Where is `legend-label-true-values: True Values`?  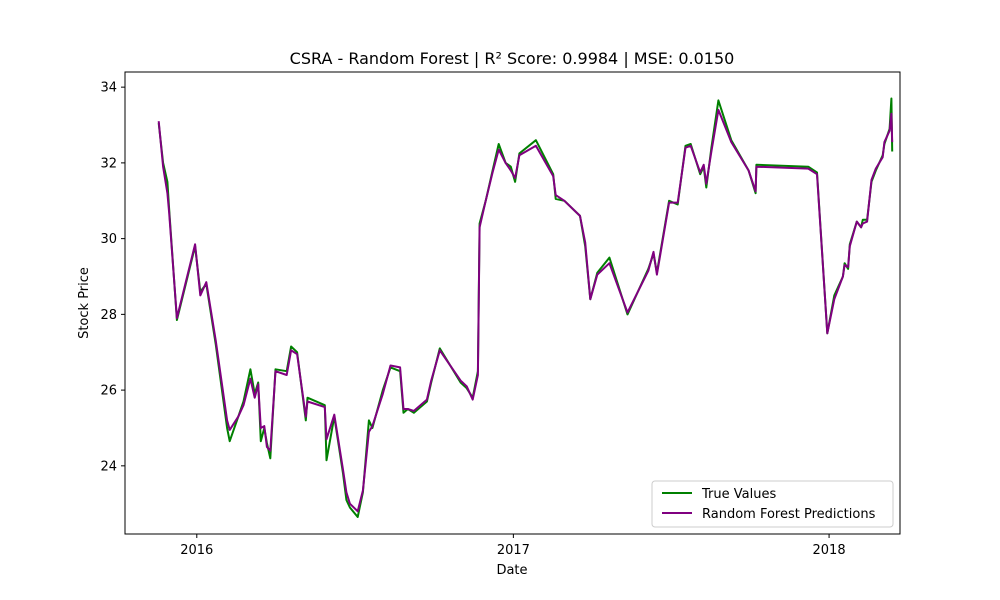 legend-label-true-values: True Values is located at coordinates (738, 494).